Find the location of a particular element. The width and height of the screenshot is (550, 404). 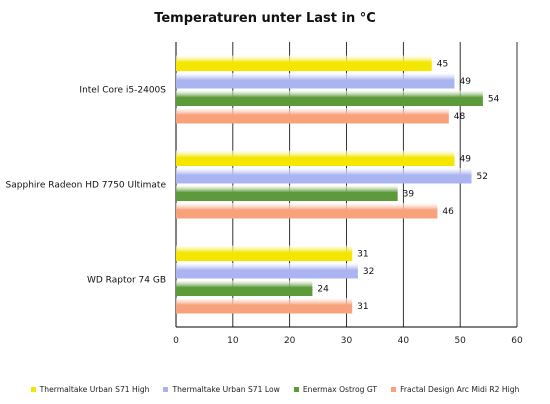

tick-labels: 0 10 20 30 40 50 60 is located at coordinates (348, 341).